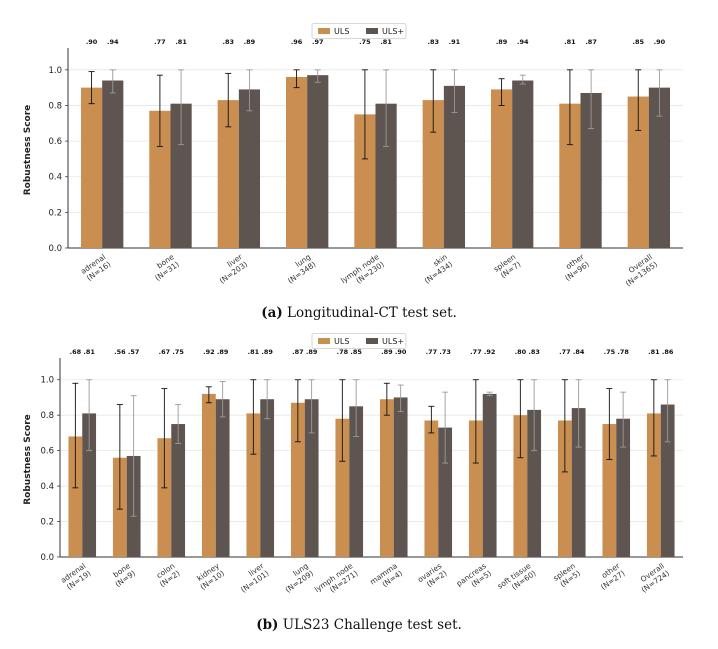 The image size is (718, 649). What do you see at coordinates (298, 352) in the screenshot?
I see `data-label: .87` at bounding box center [298, 352].